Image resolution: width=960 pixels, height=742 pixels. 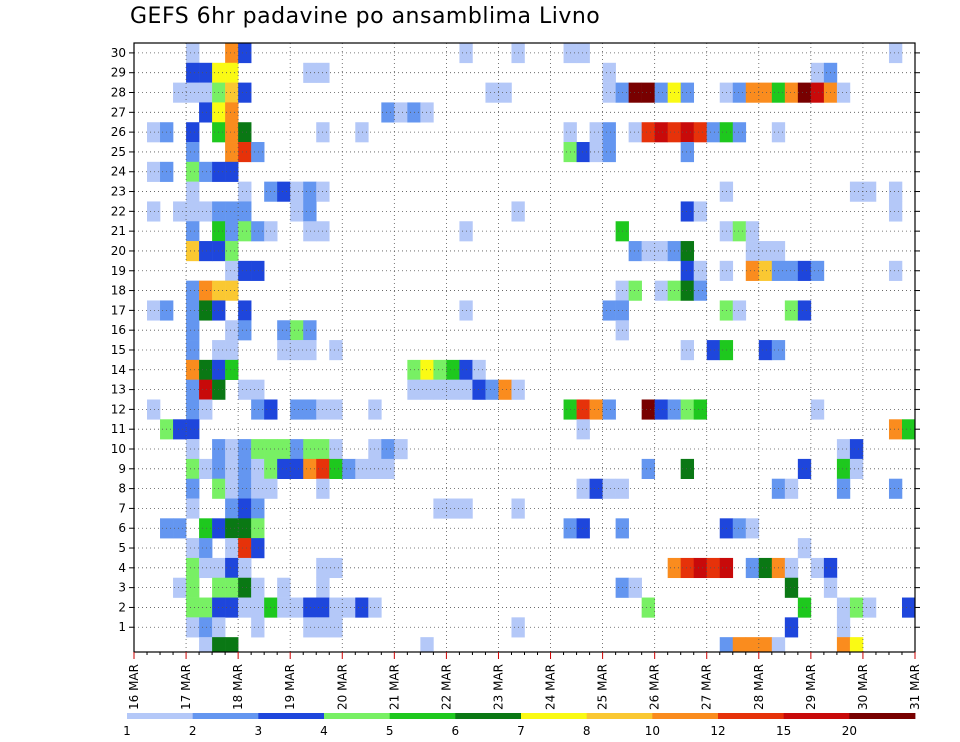 I want to click on x-tick-label: 31 MAR, so click(x=915, y=687).